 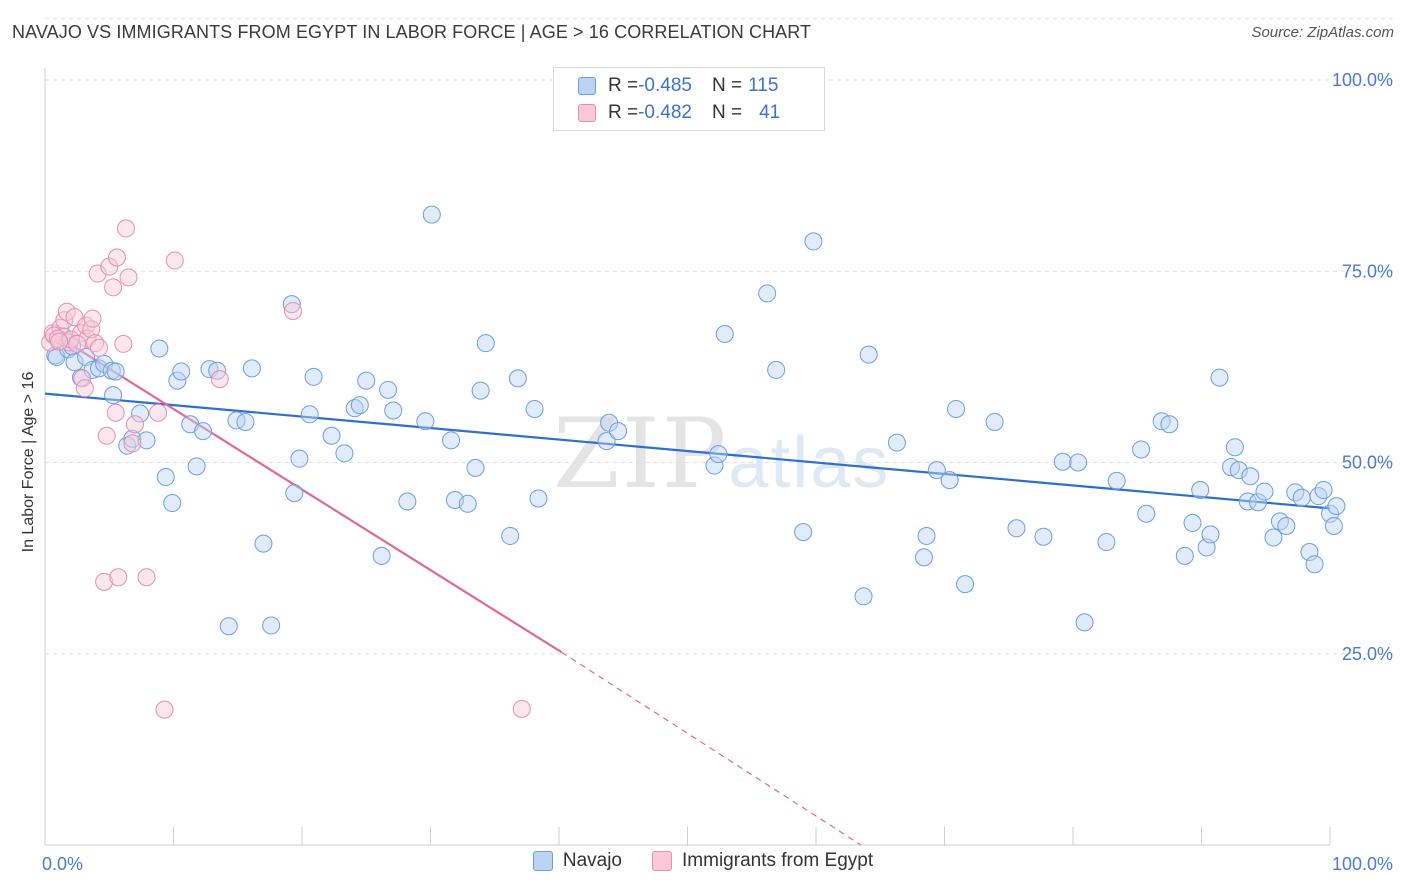 I want to click on trend-line-egypt, so click(x=306, y=492).